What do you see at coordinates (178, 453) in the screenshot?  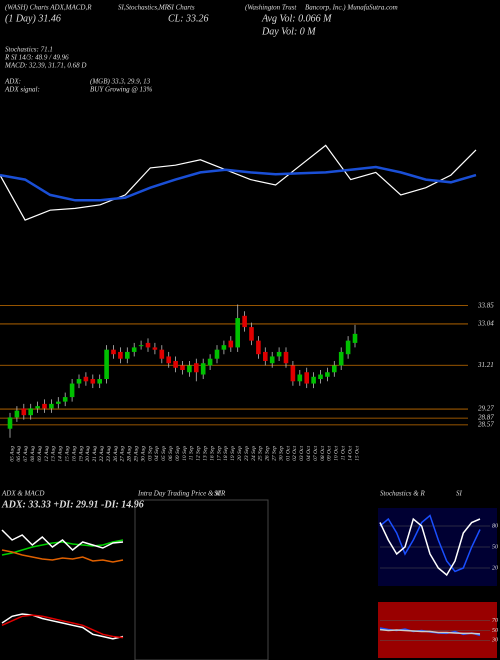 I see `date-label: 09 Sep` at bounding box center [178, 453].